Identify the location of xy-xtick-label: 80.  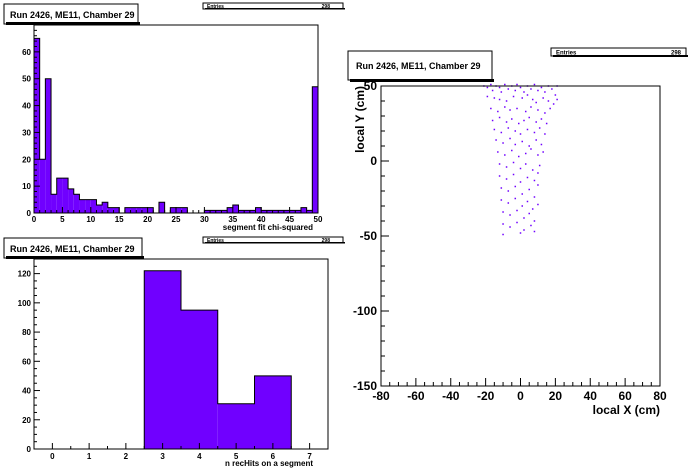
(660, 396).